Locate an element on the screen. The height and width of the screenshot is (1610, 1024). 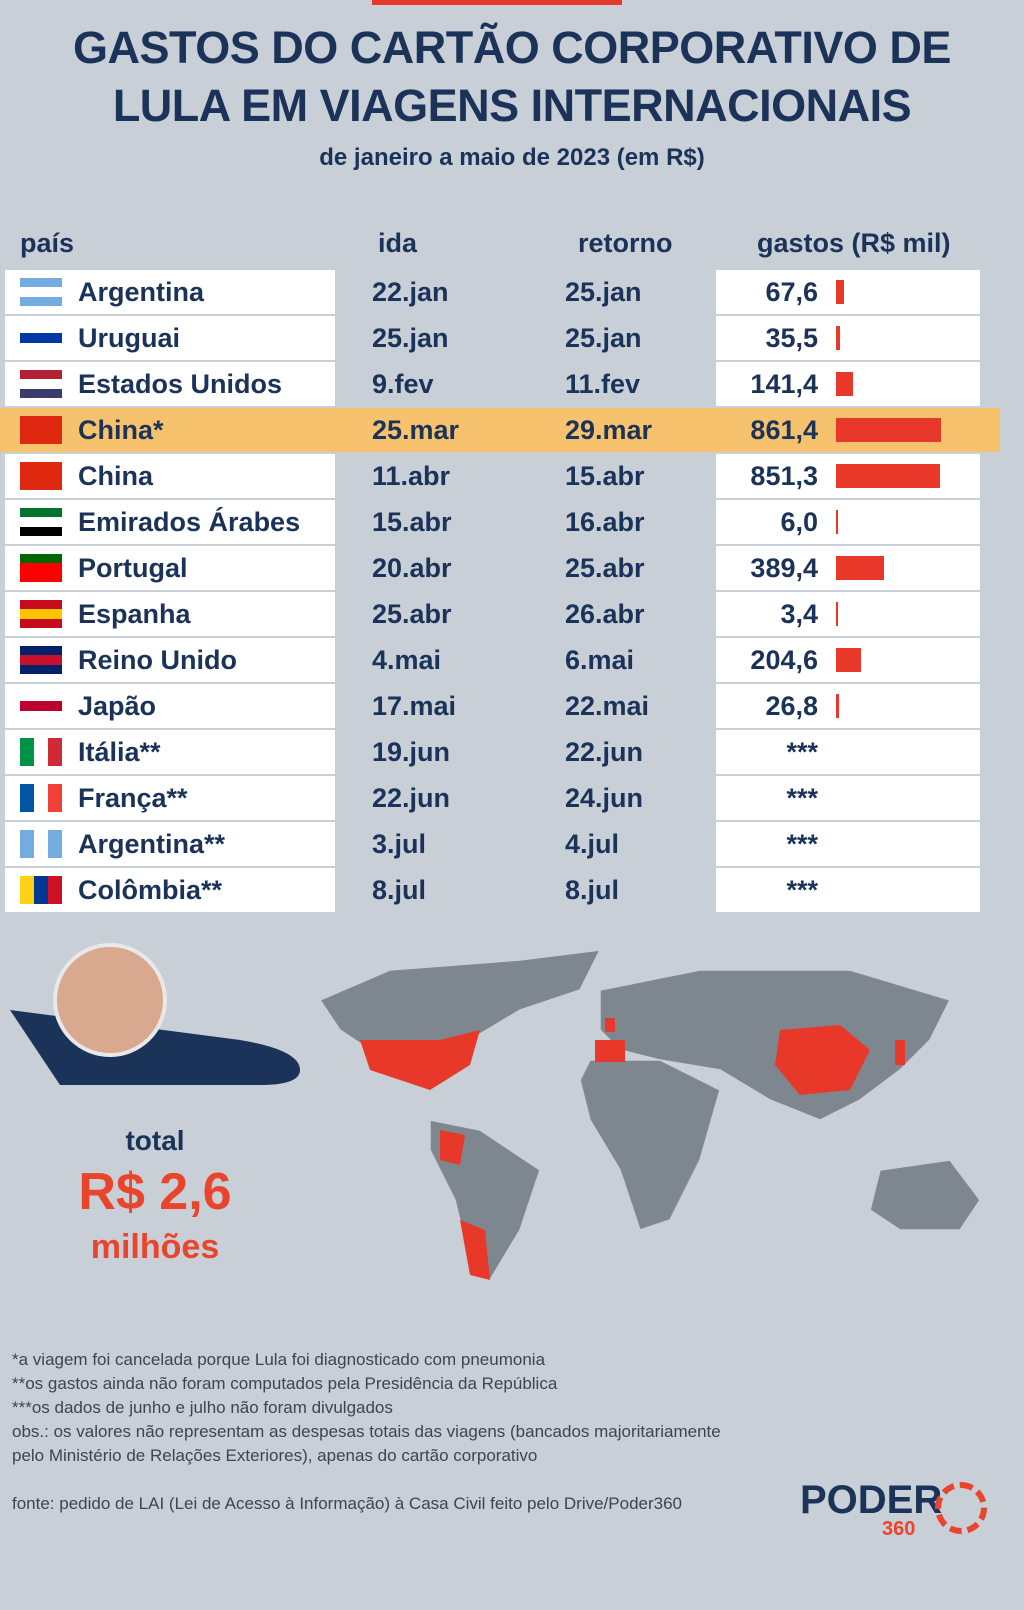
spend-label: 6,0 is located at coordinates (799, 522).